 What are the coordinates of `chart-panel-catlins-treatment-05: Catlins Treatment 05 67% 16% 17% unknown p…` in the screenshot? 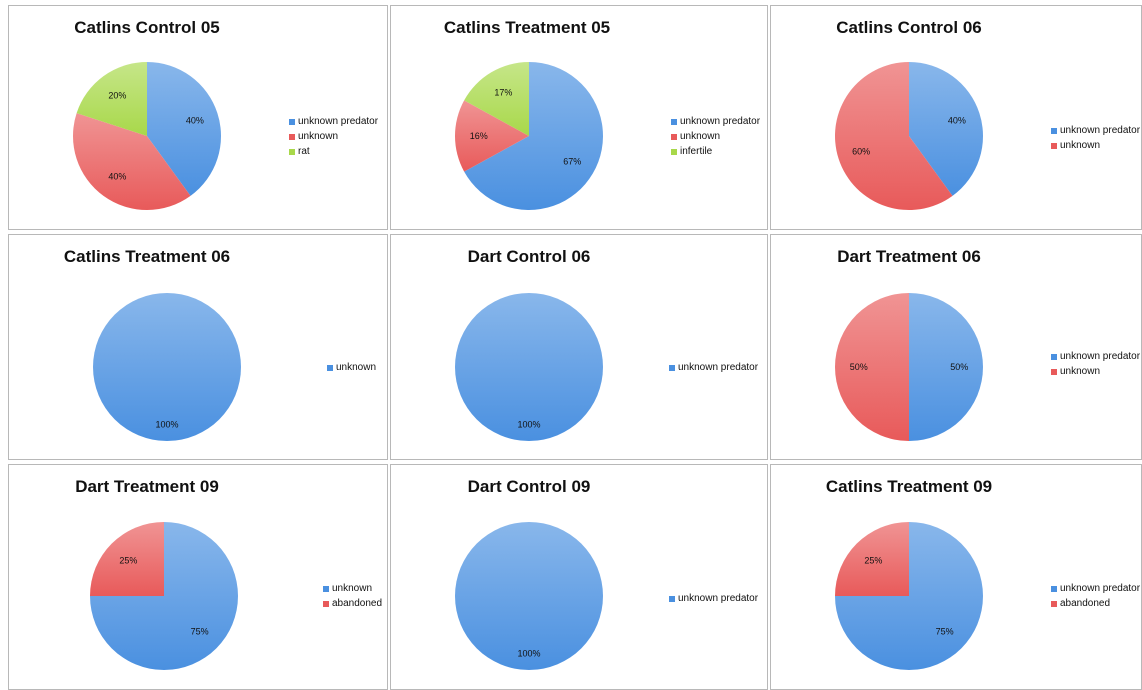 It's located at (579, 117).